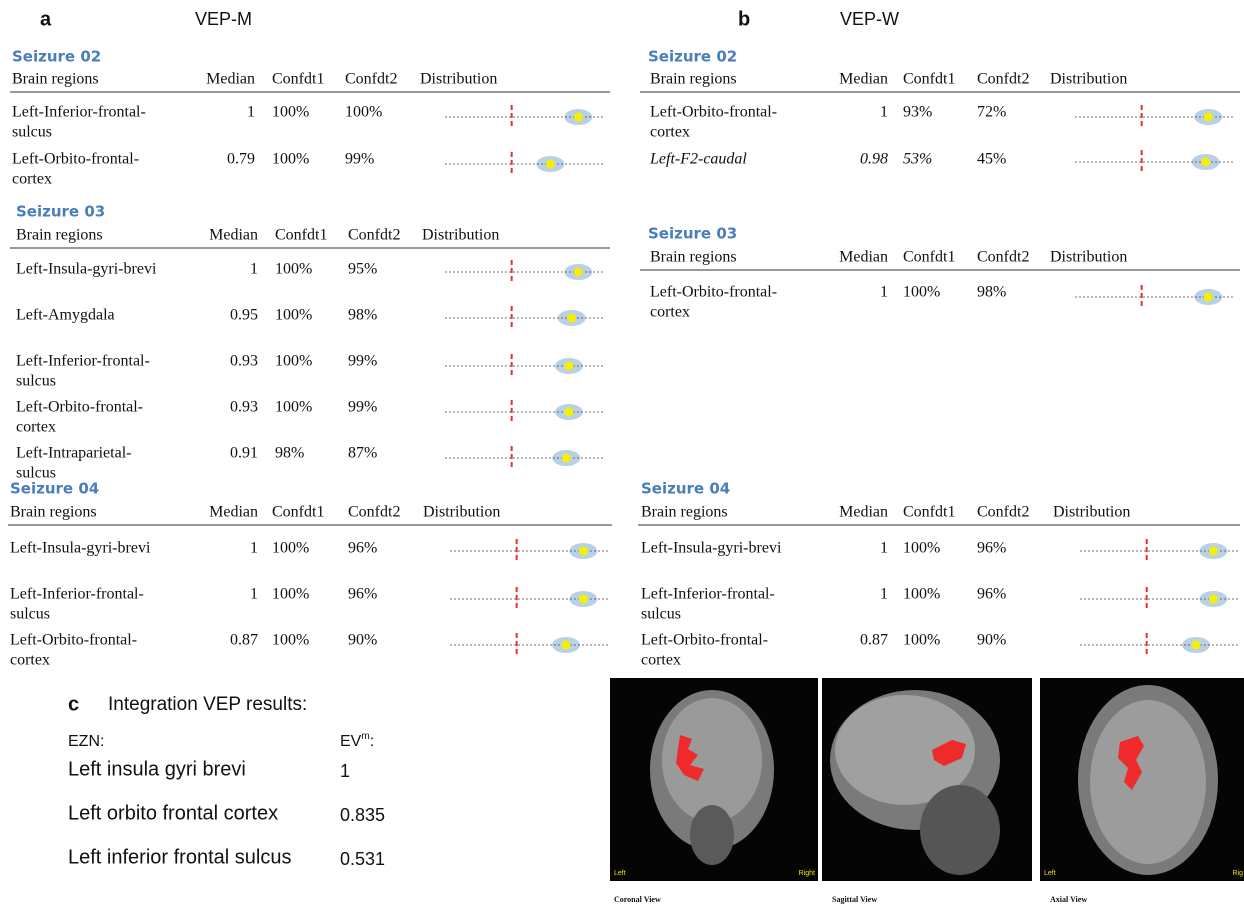  I want to click on side-label: Left, so click(620, 873).